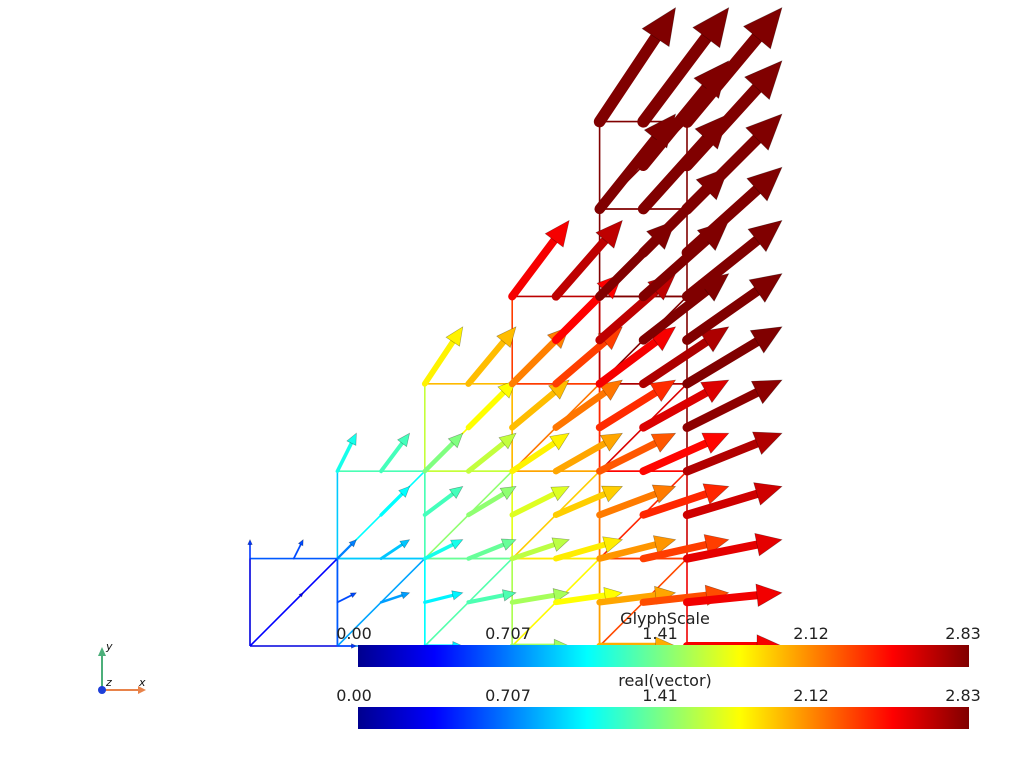  I want to click on colorbar-glyphscale-bar, so click(663, 656).